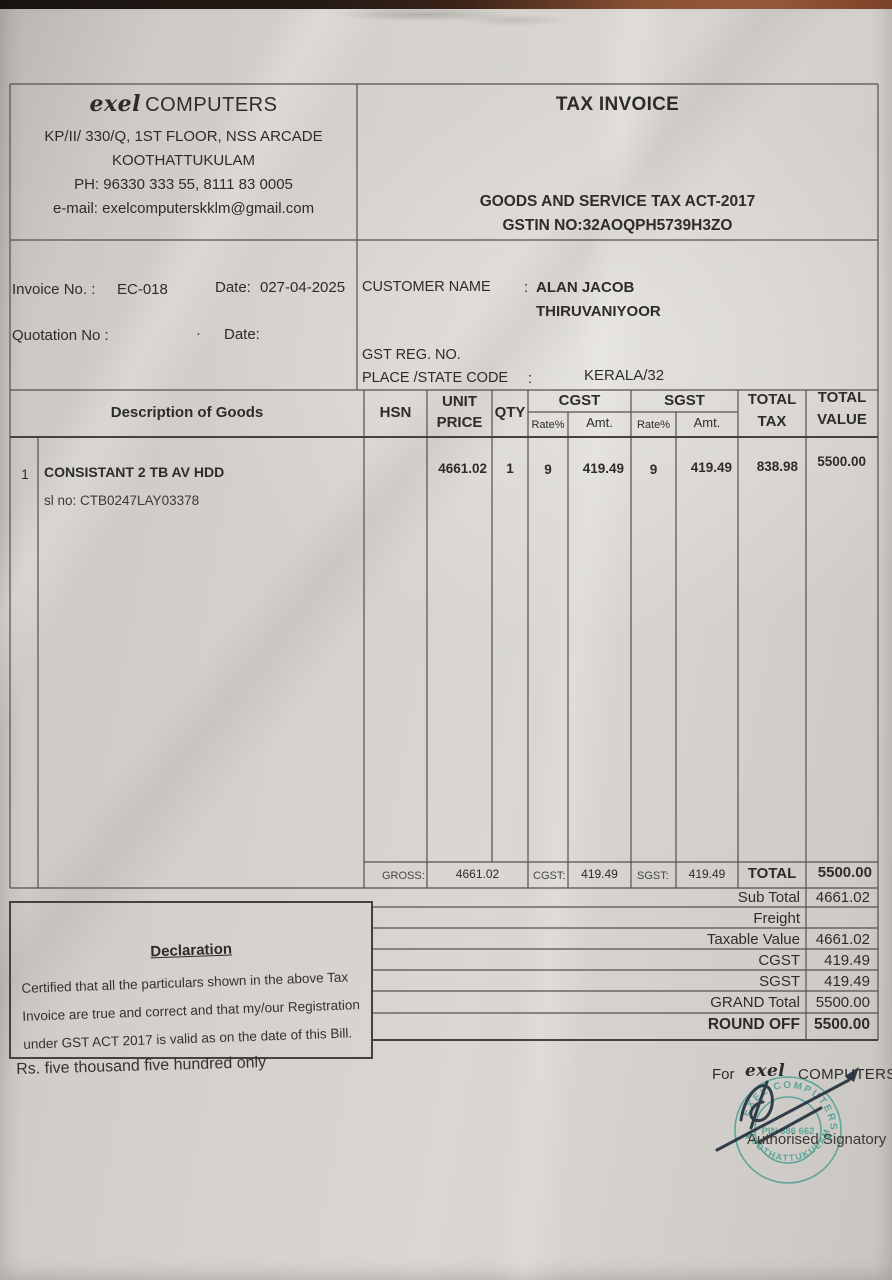 This screenshot has width=892, height=1280. Describe the element at coordinates (617, 225) in the screenshot. I see `doc-gstin: GSTIN NO:32AOQPH5739H3ZO` at that location.